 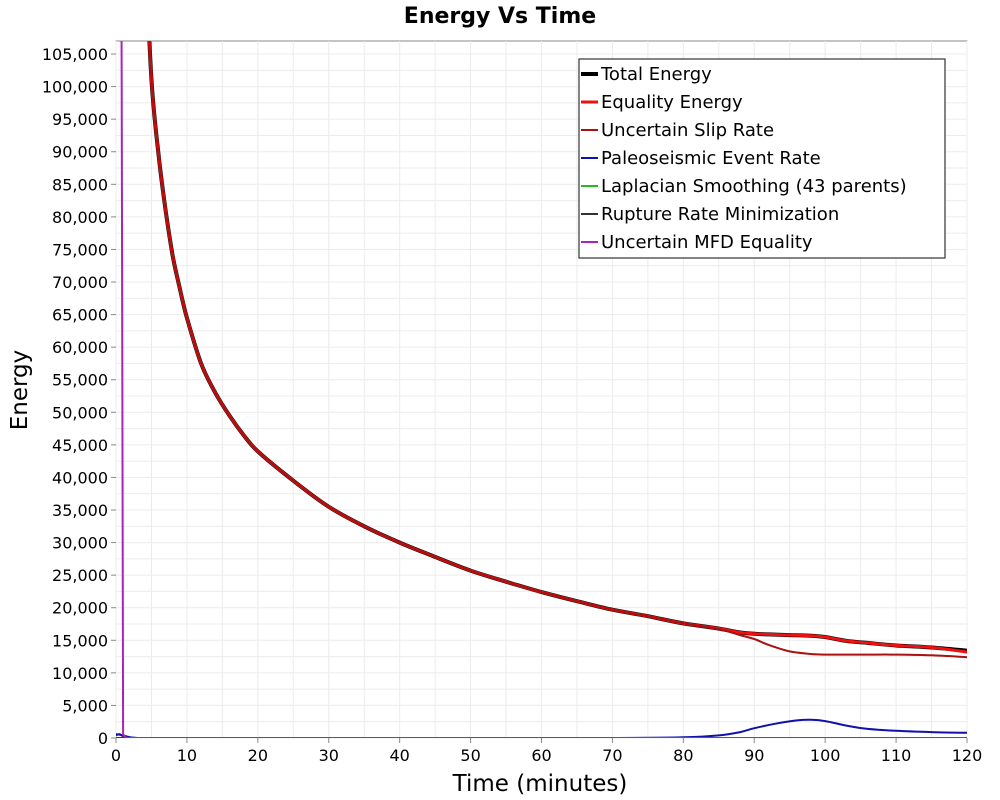 I want to click on legend-item: Equality Energy, so click(x=662, y=102).